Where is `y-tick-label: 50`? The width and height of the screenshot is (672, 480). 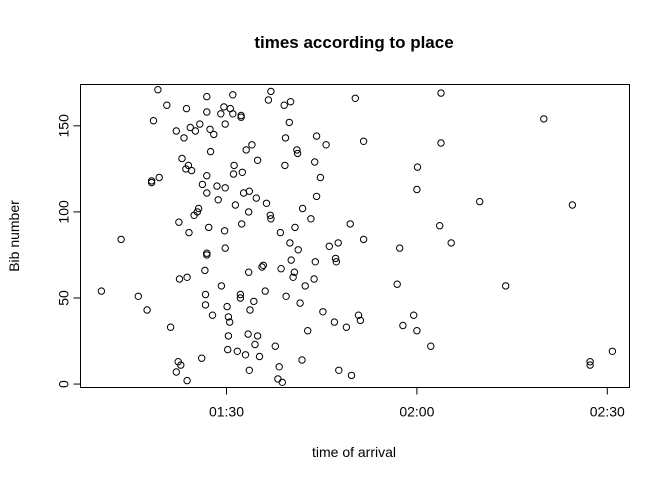
y-tick-label: 50 is located at coordinates (64, 298).